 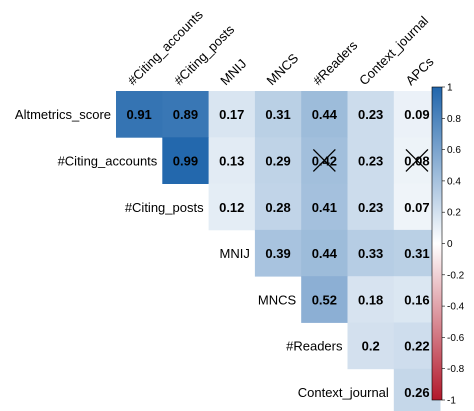 I want to click on row-label: #Readers, so click(x=314, y=346).